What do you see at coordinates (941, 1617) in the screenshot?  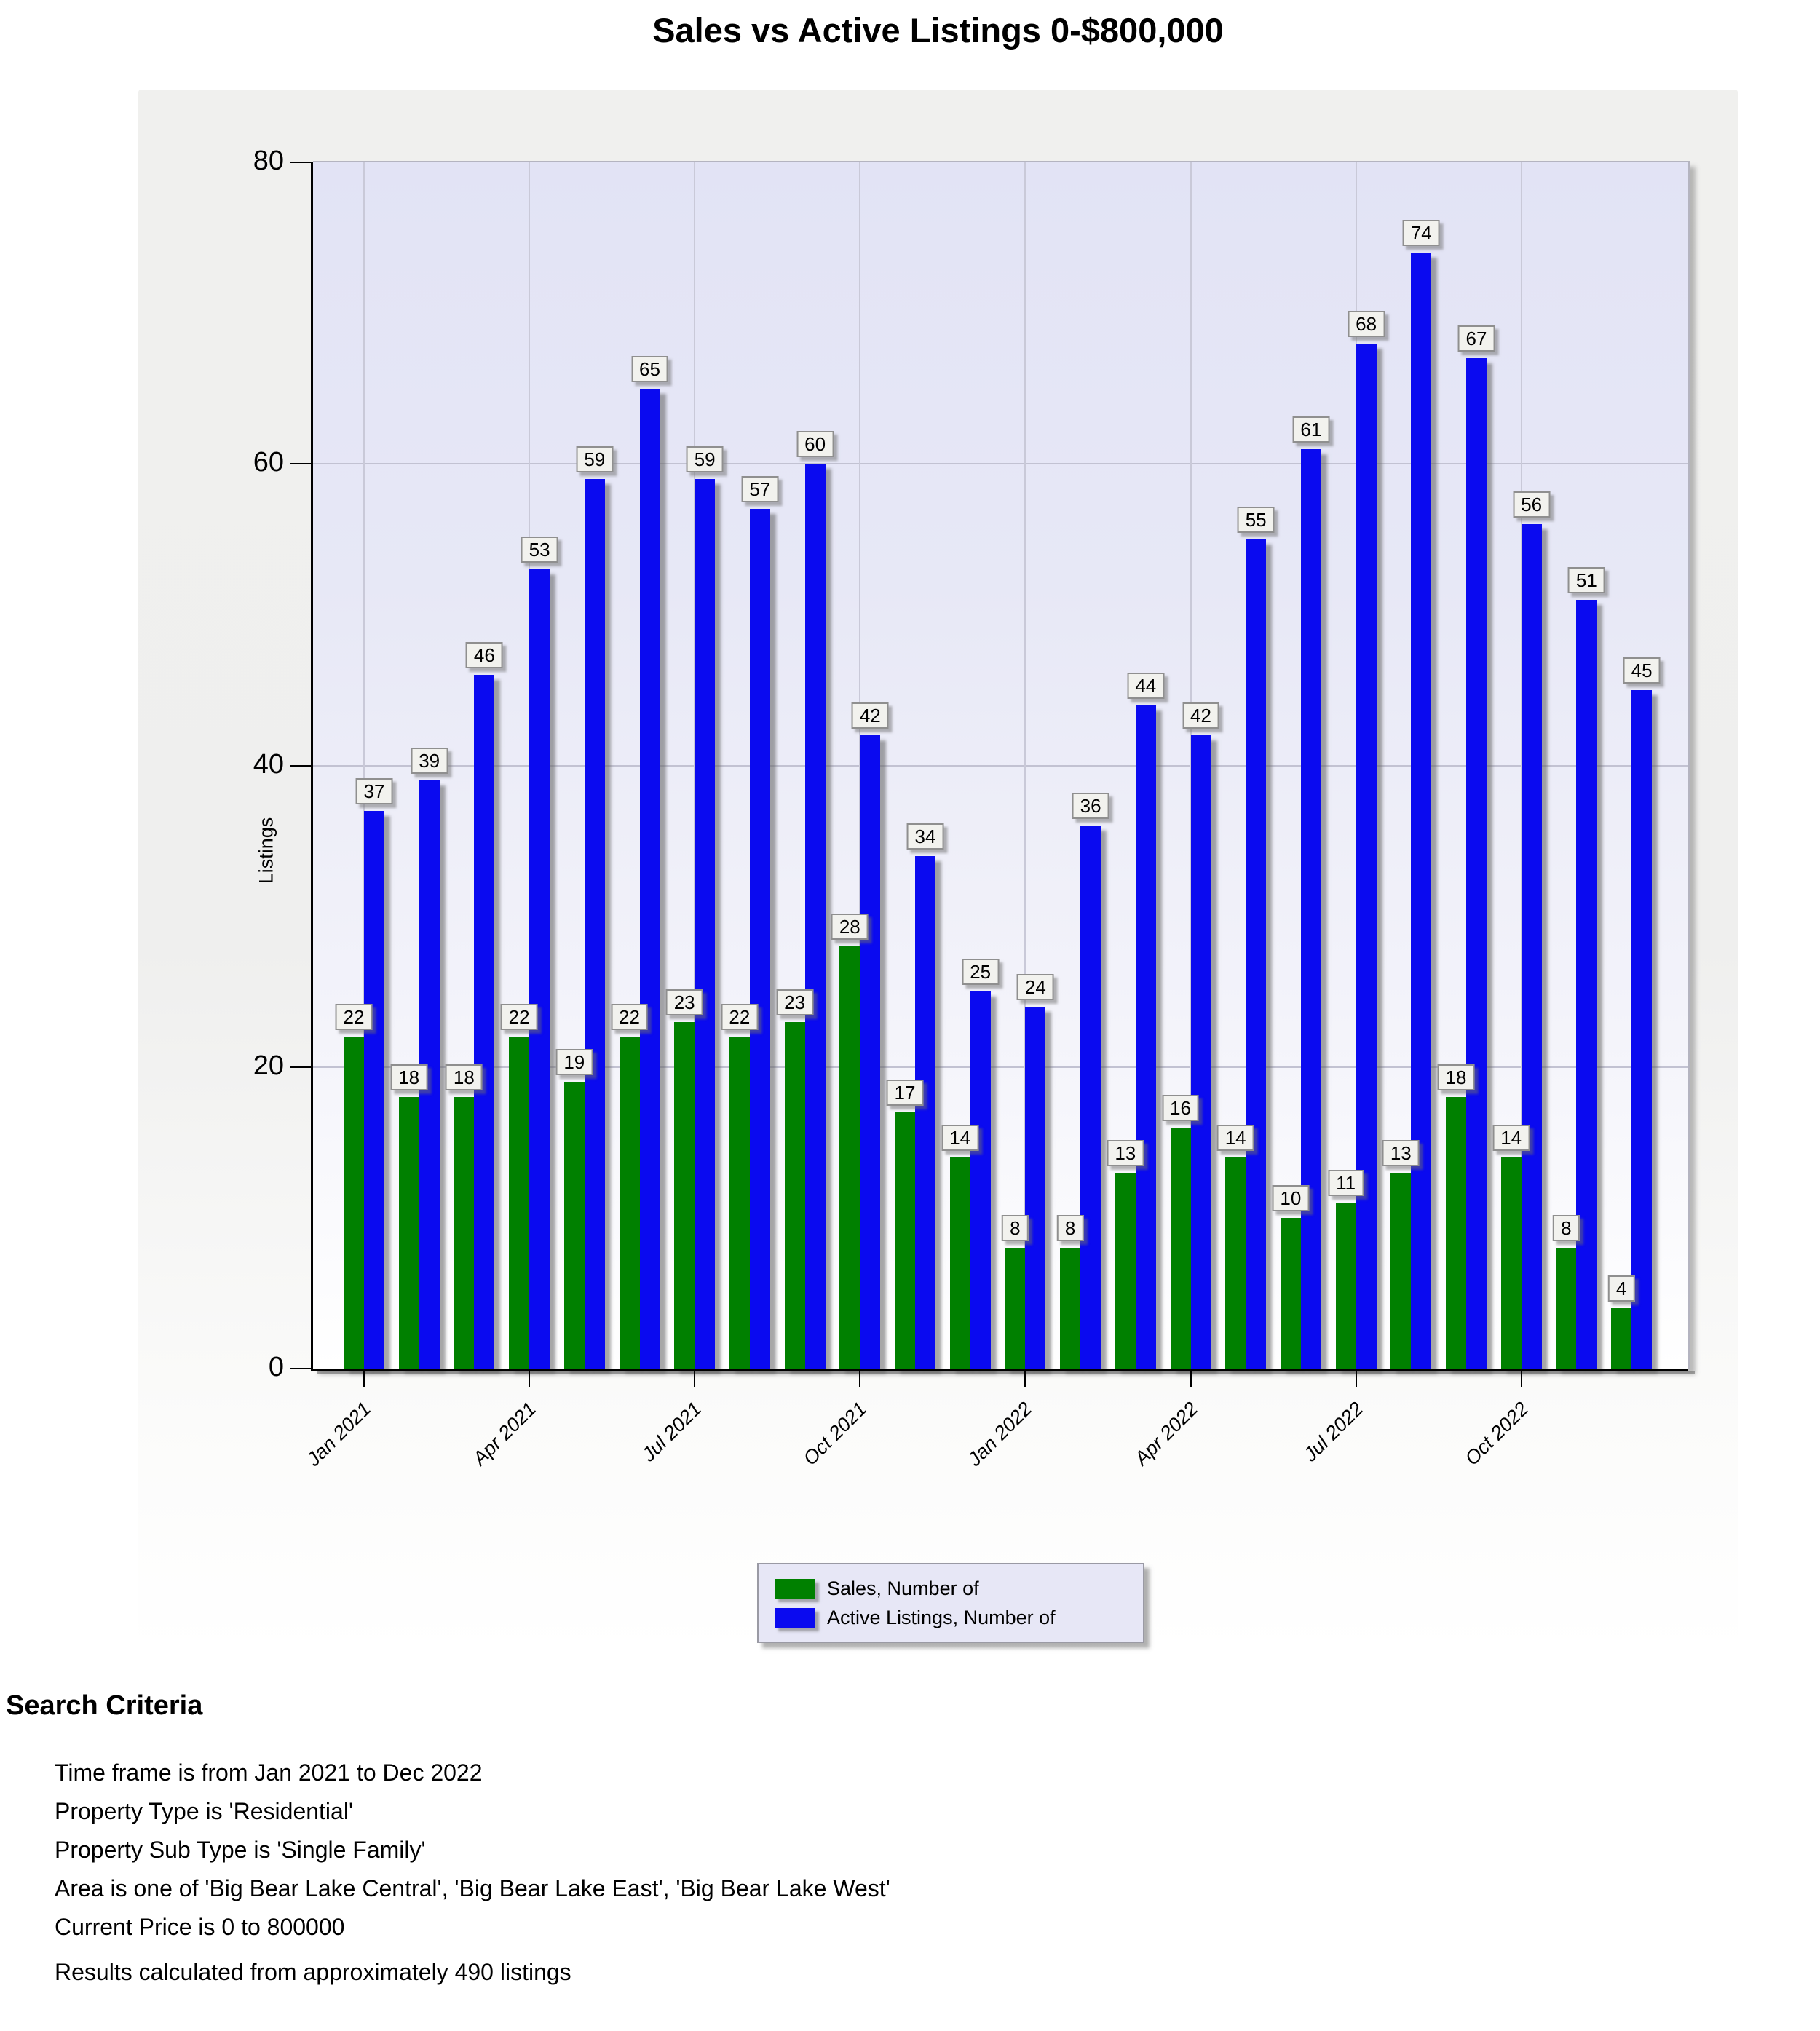 I see `legend-label-active-listings: Active Listings, Number of` at bounding box center [941, 1617].